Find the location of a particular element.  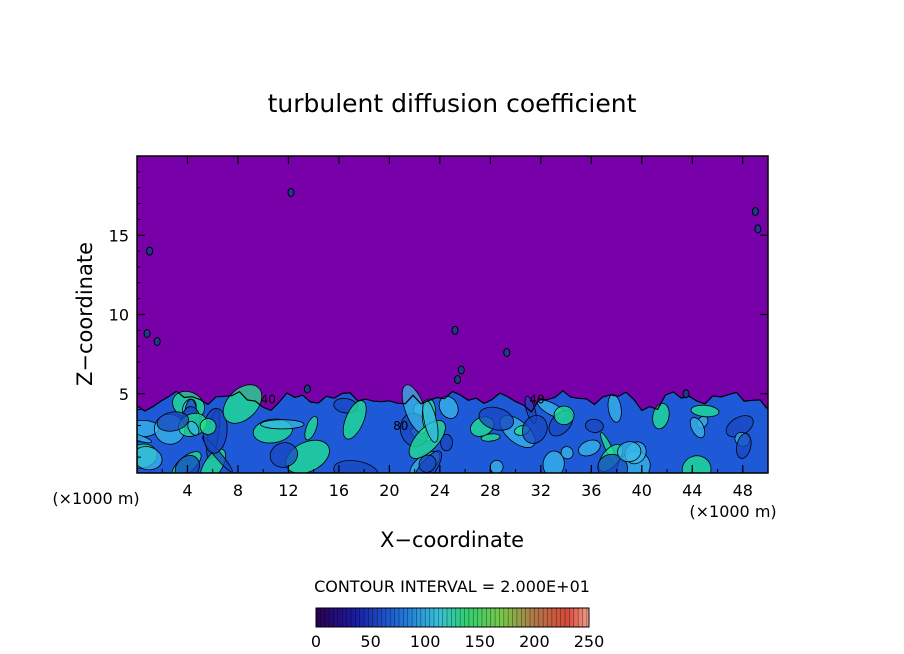

y-tick-label: 5 is located at coordinates (124, 394).